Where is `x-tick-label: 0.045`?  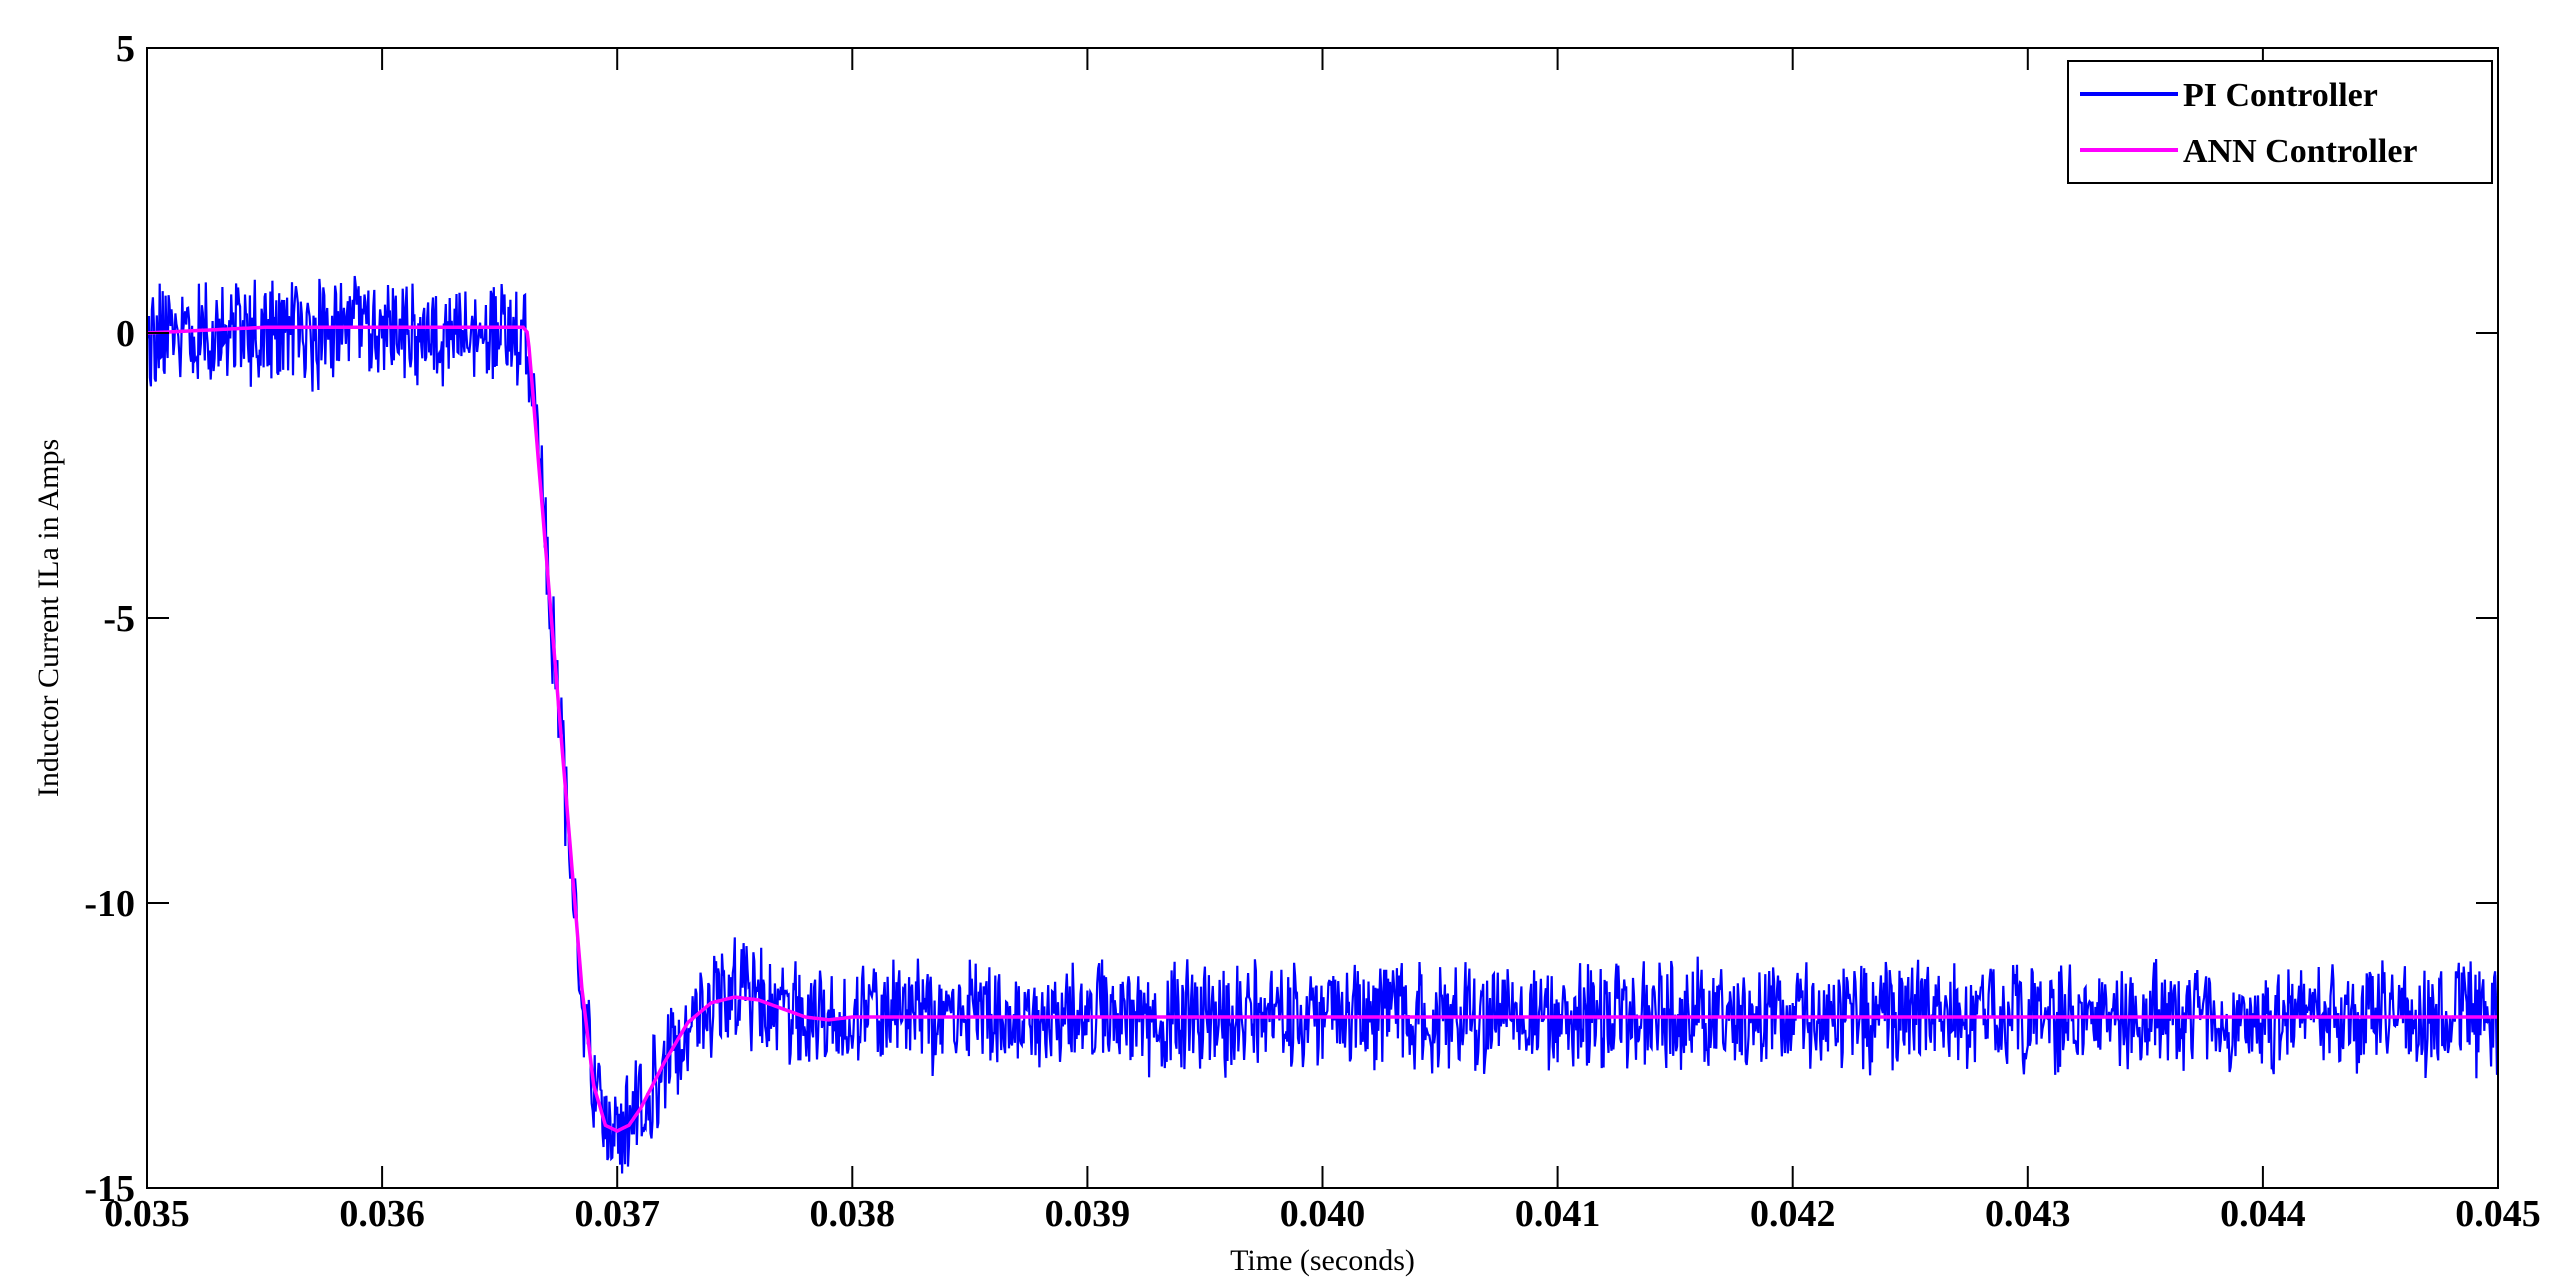
x-tick-label: 0.045 is located at coordinates (2498, 1214).